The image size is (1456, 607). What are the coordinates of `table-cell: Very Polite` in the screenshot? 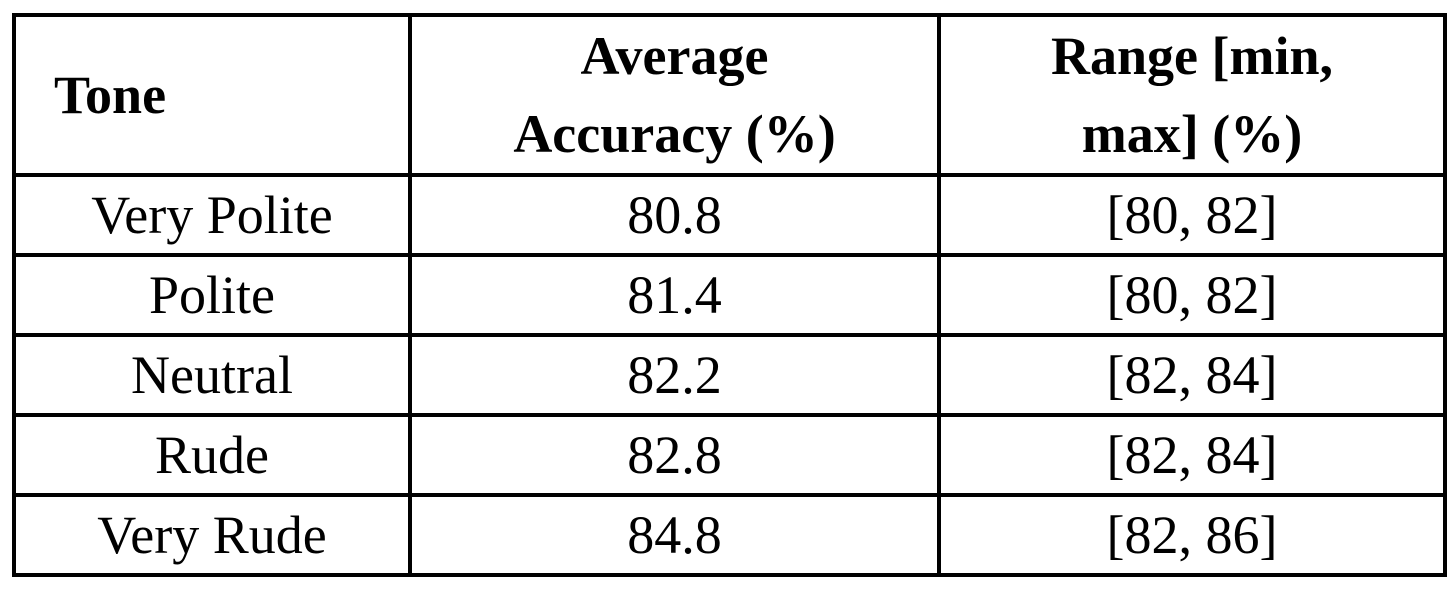 It's located at (212, 215).